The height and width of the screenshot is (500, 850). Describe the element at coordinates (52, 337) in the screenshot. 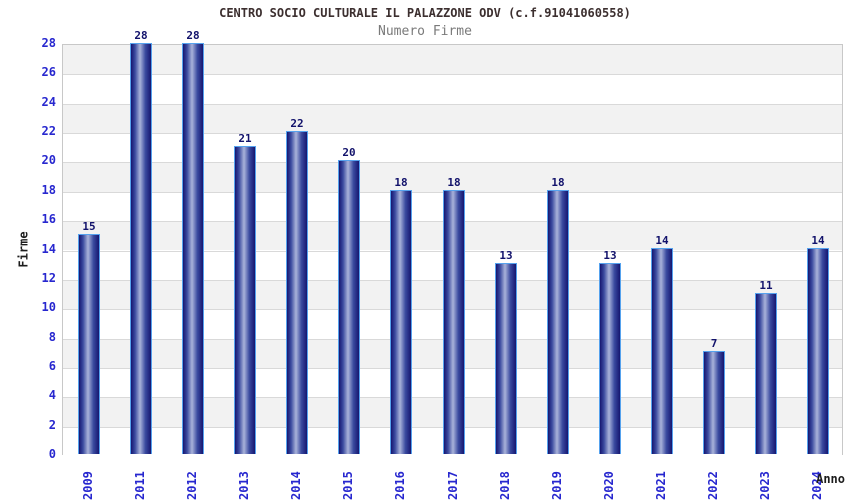

I see `y-tick-label: 8` at that location.